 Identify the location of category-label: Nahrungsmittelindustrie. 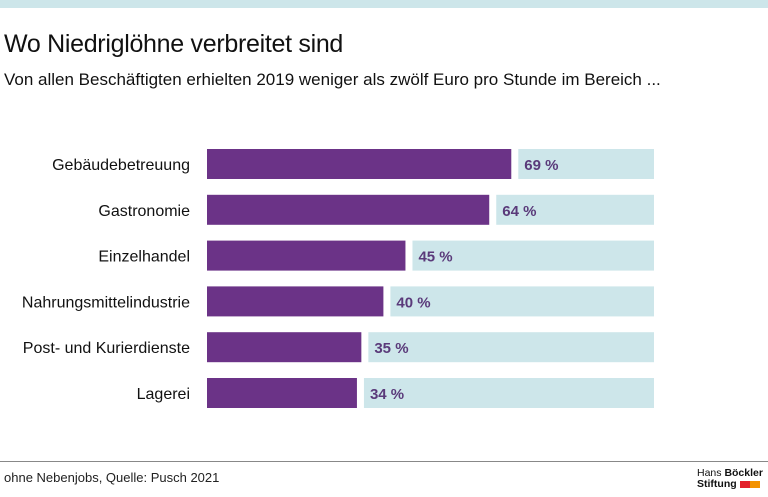
(106, 302).